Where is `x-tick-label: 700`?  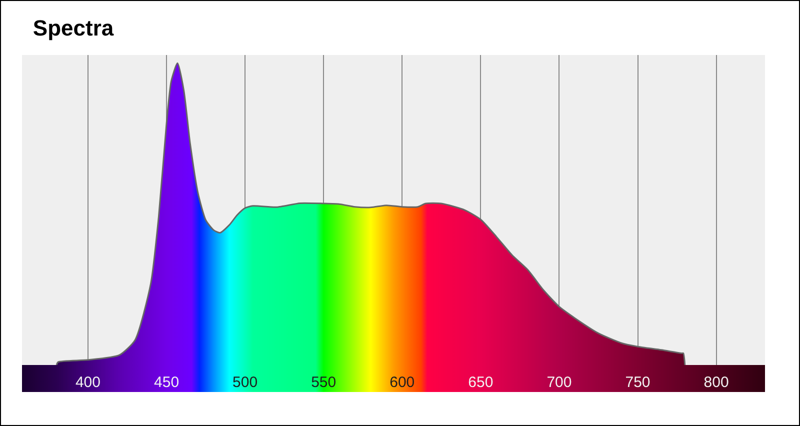
x-tick-label: 700 is located at coordinates (559, 382).